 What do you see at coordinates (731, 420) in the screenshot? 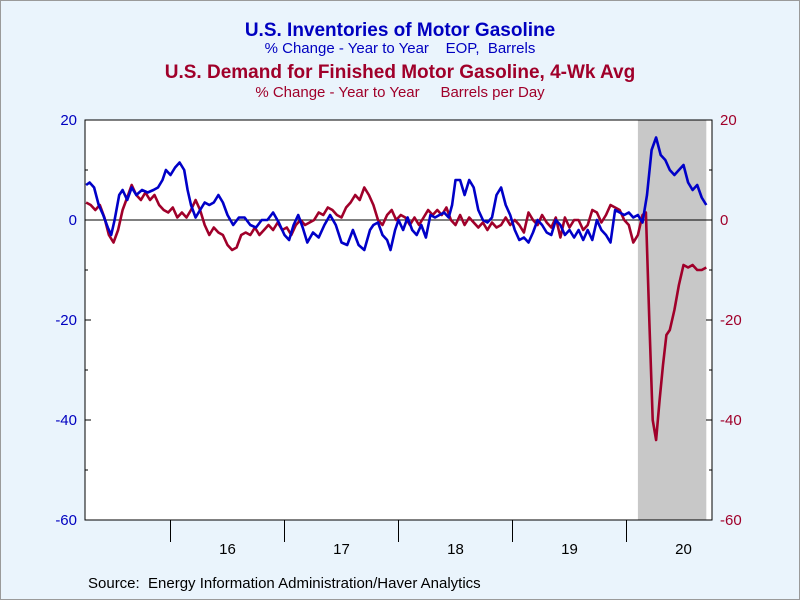
I see `y-tick-label-right: -40` at bounding box center [731, 420].